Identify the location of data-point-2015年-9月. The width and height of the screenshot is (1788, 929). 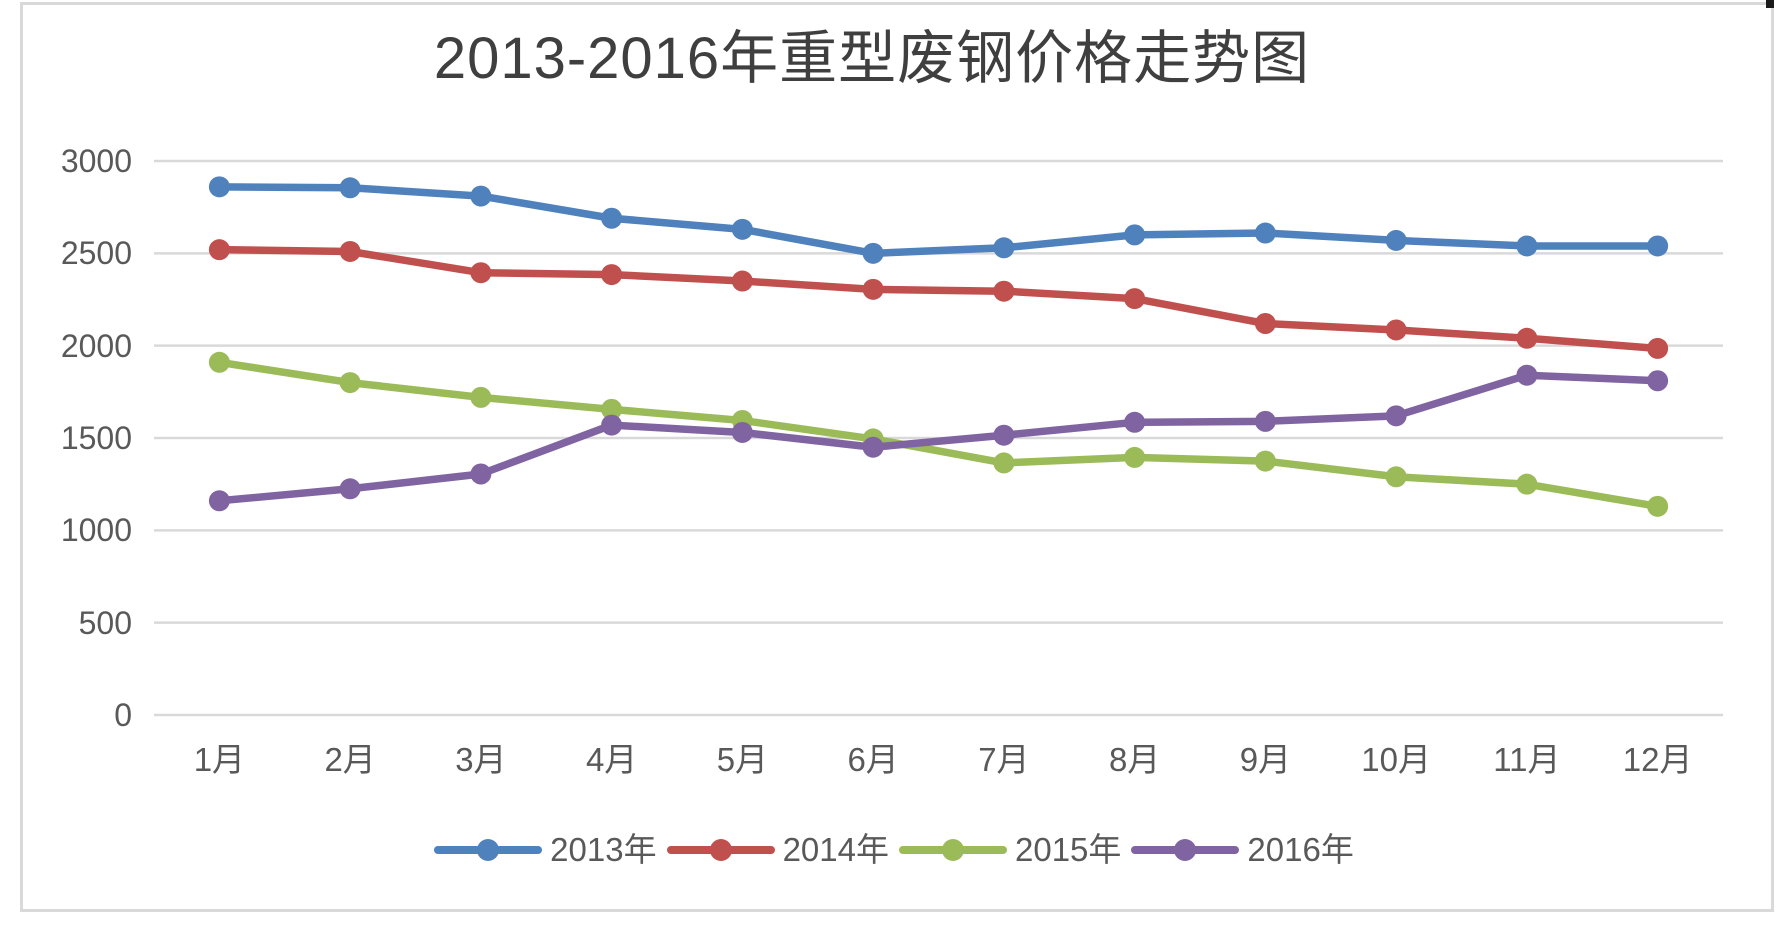
(1265, 461).